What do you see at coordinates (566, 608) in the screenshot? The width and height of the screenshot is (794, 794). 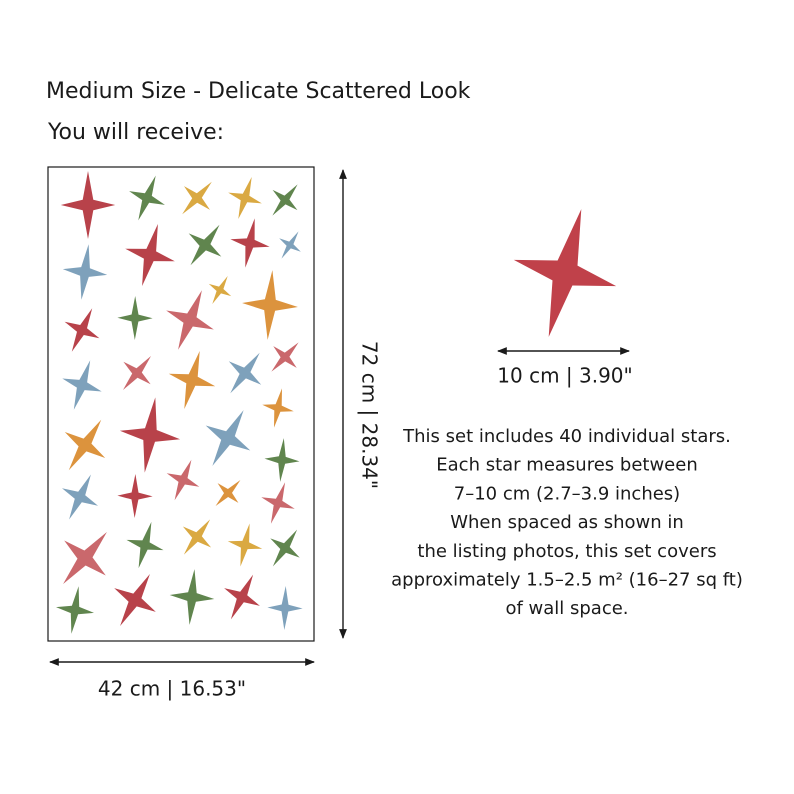 I see `description-line: of wall space.` at bounding box center [566, 608].